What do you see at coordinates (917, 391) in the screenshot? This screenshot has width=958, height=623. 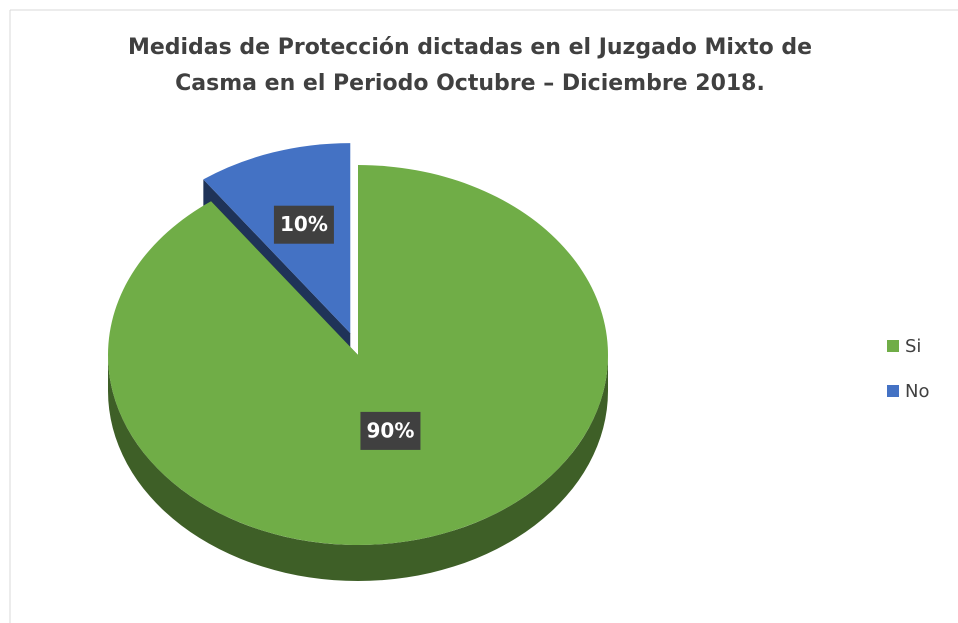 I see `legend-label: No` at bounding box center [917, 391].